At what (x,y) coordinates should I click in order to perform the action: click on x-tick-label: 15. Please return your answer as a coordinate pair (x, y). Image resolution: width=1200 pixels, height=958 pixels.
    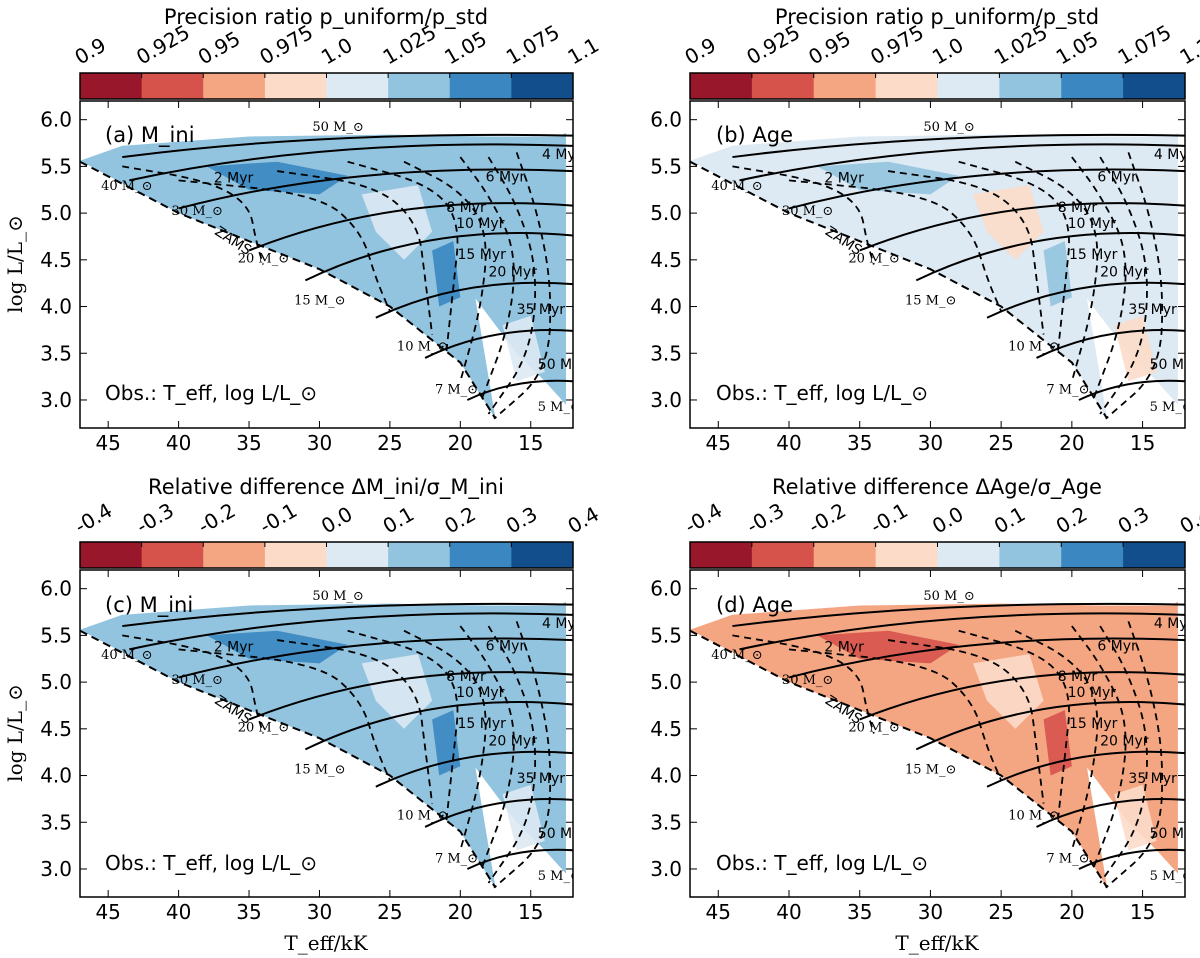
    Looking at the image, I should click on (1142, 443).